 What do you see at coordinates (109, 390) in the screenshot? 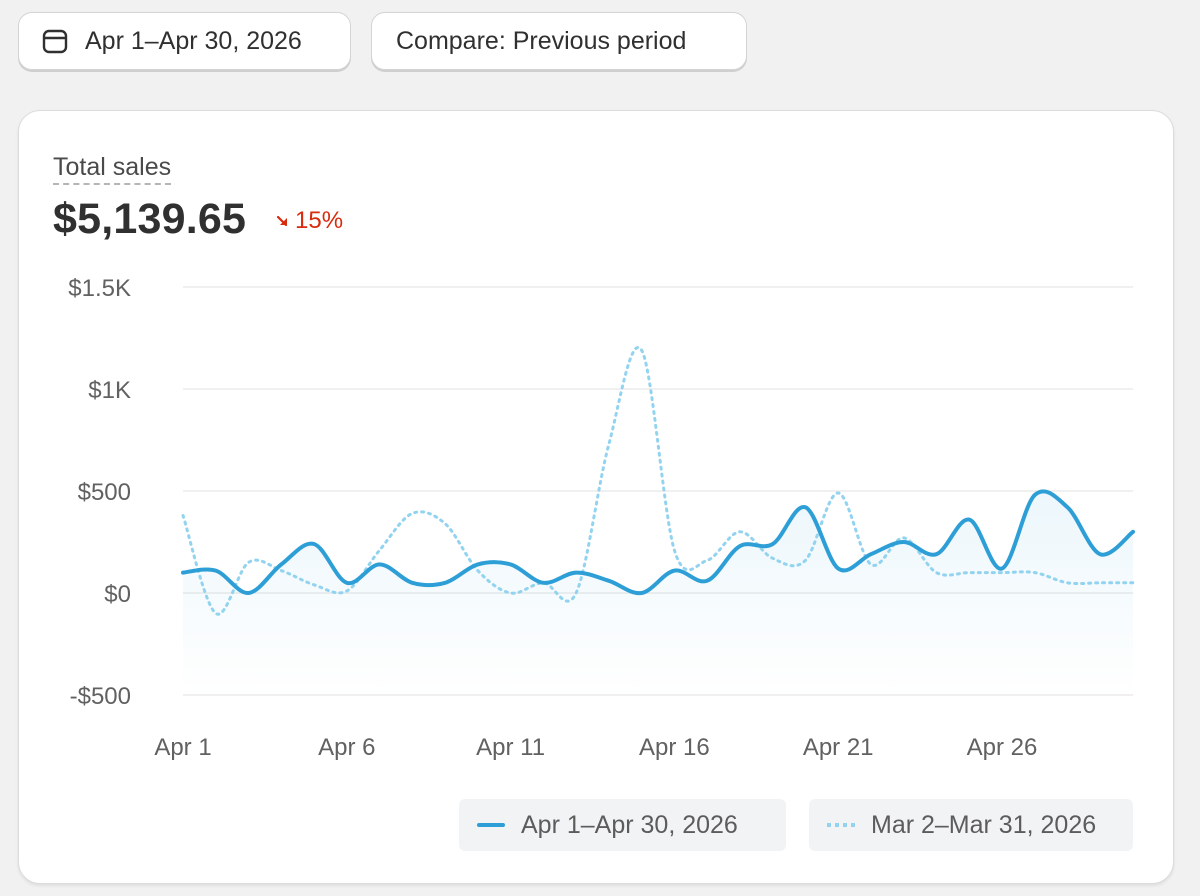
I see `y-tick-label: $1K` at bounding box center [109, 390].